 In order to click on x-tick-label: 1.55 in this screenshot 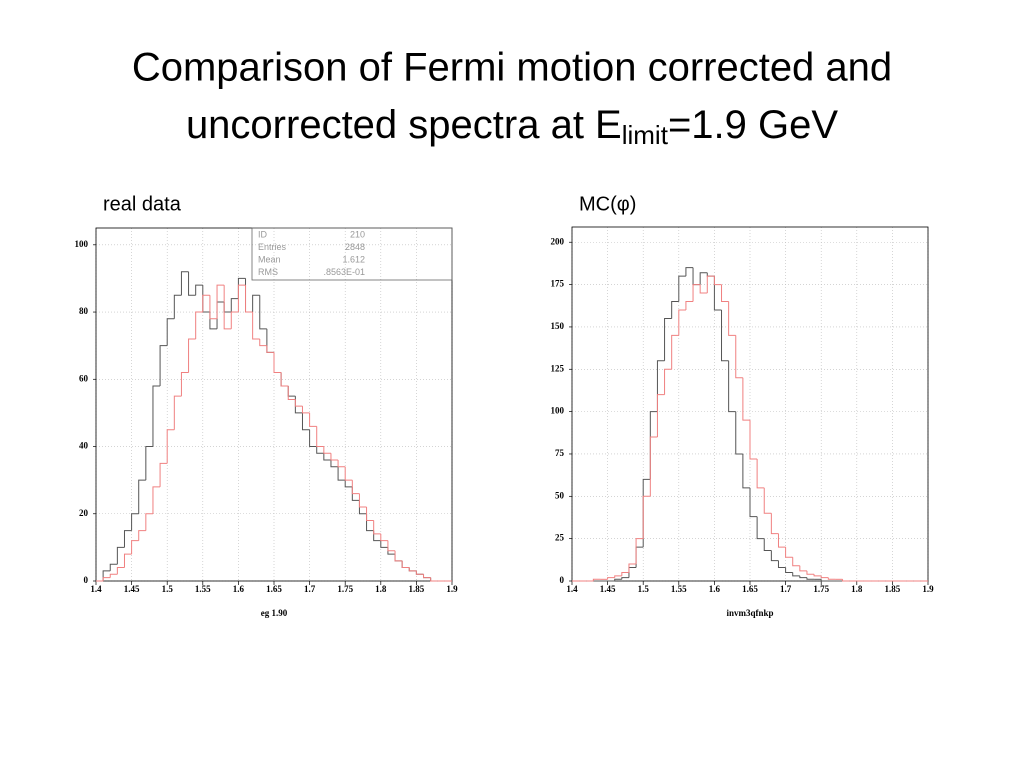, I will do `click(679, 589)`.